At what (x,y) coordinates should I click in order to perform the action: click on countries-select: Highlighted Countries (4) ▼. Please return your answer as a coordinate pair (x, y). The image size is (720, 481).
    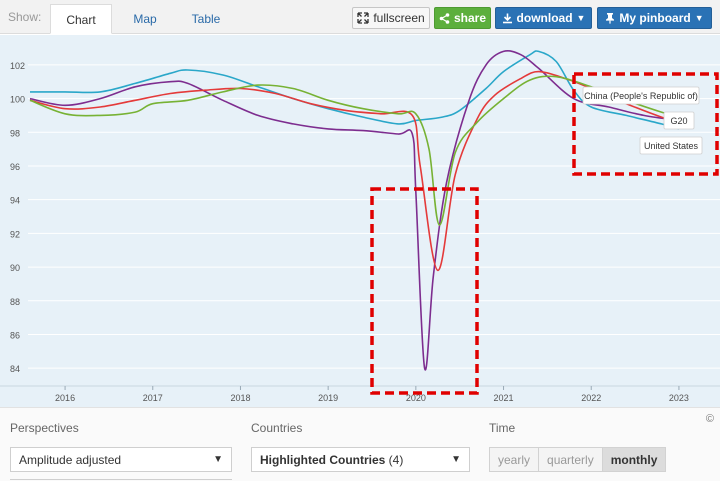
    Looking at the image, I should click on (360, 459).